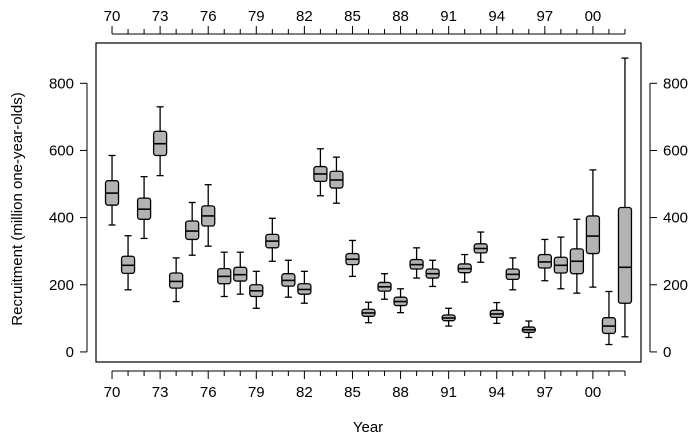  Describe the element at coordinates (675, 83) in the screenshot. I see `y-tick-label-right: 800` at that location.